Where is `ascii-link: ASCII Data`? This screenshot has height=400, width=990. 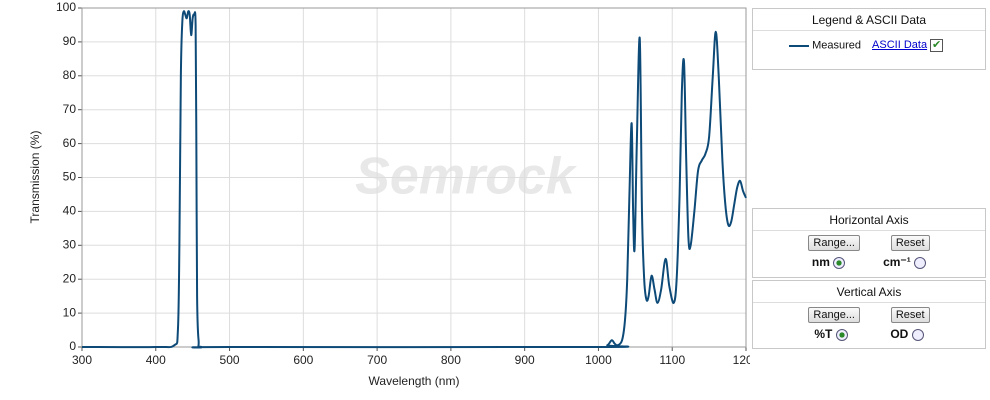 ascii-link: ASCII Data is located at coordinates (900, 45).